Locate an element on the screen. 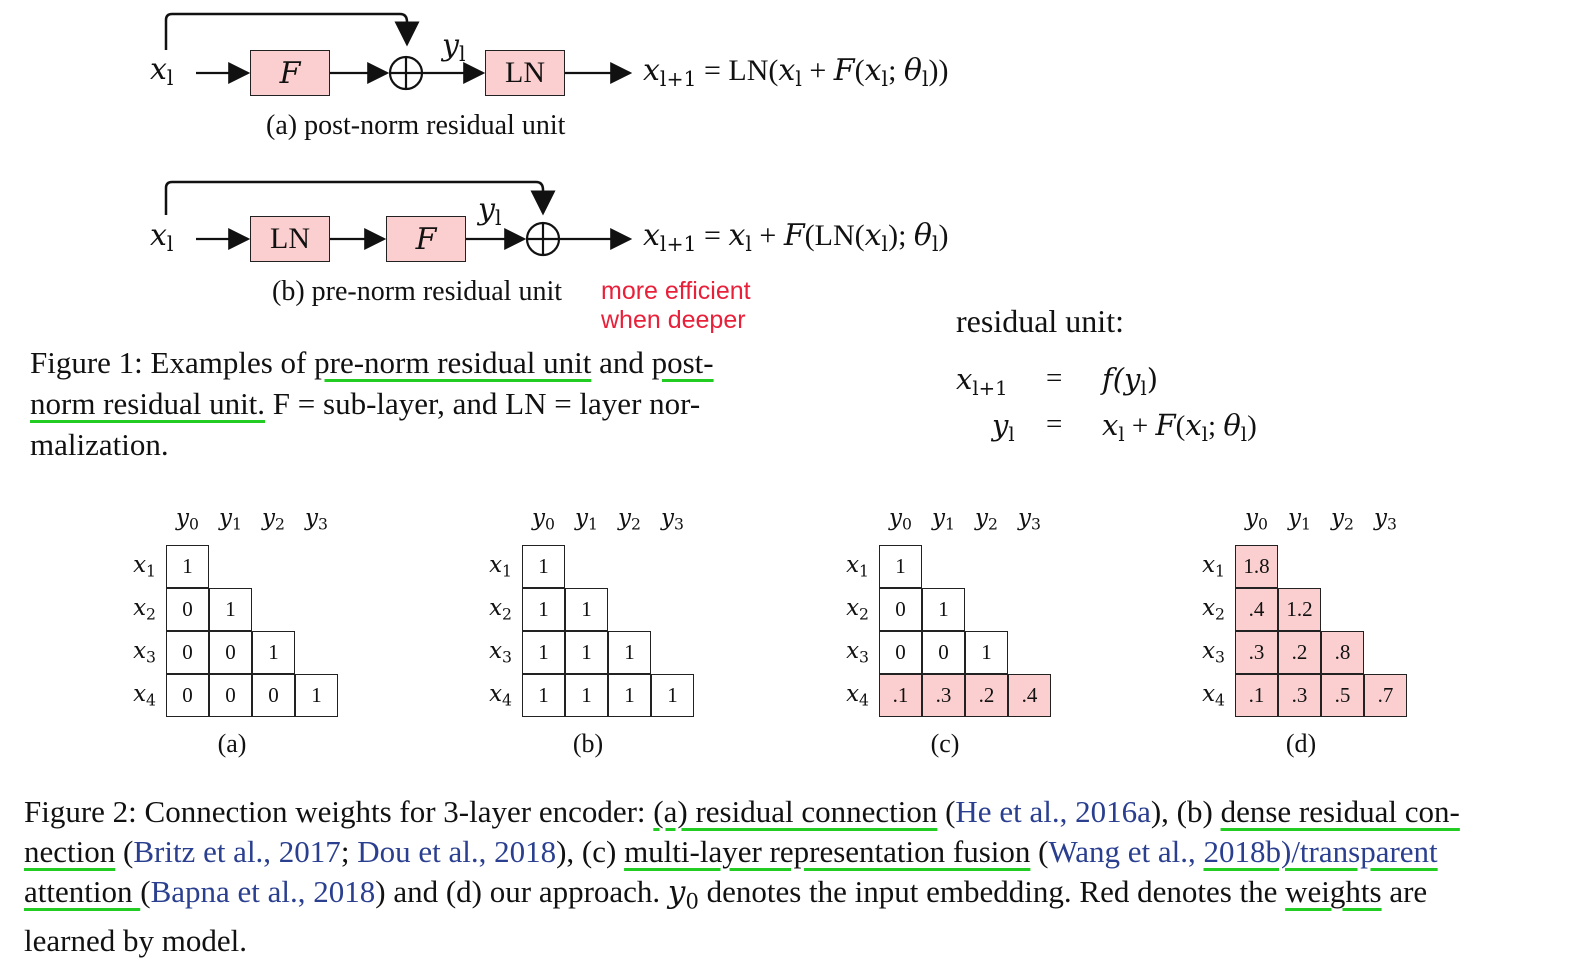 The height and width of the screenshot is (961, 1576). grid-caption: (b) is located at coordinates (588, 743).